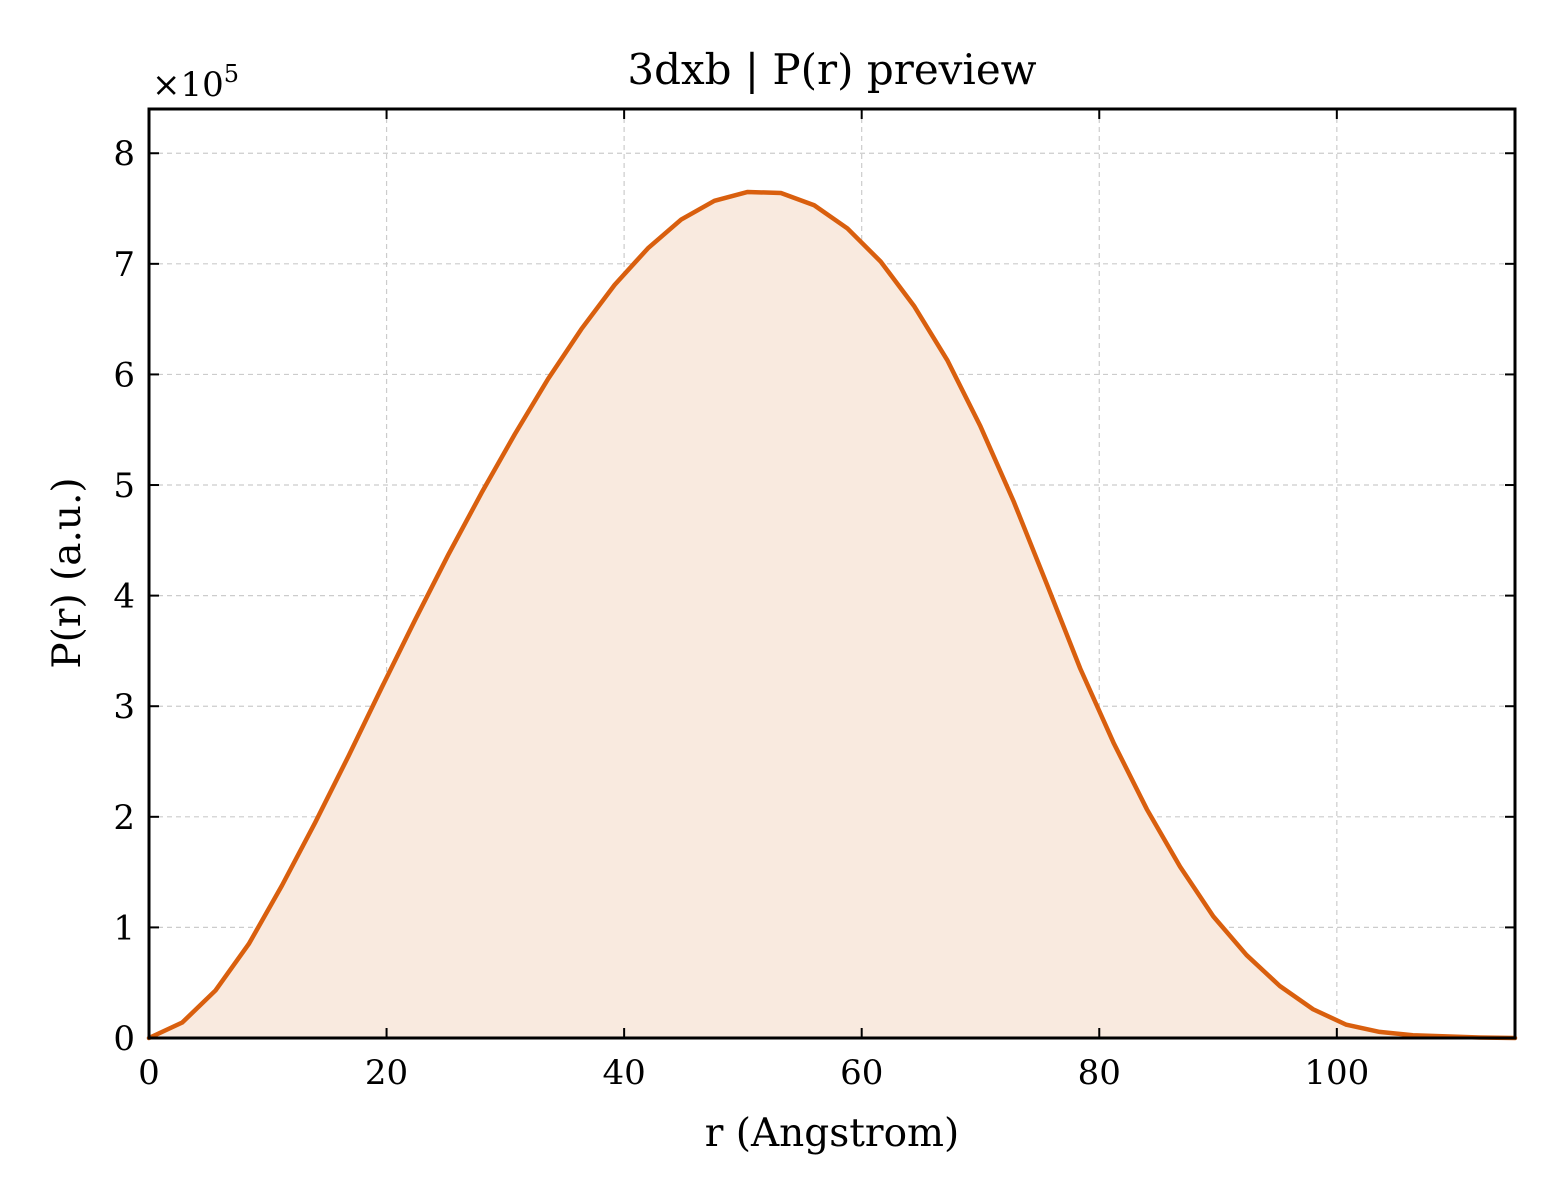 The width and height of the screenshot is (1560, 1200). Describe the element at coordinates (831, 69) in the screenshot. I see `chart-title: 3dxb | P(r) preview` at that location.